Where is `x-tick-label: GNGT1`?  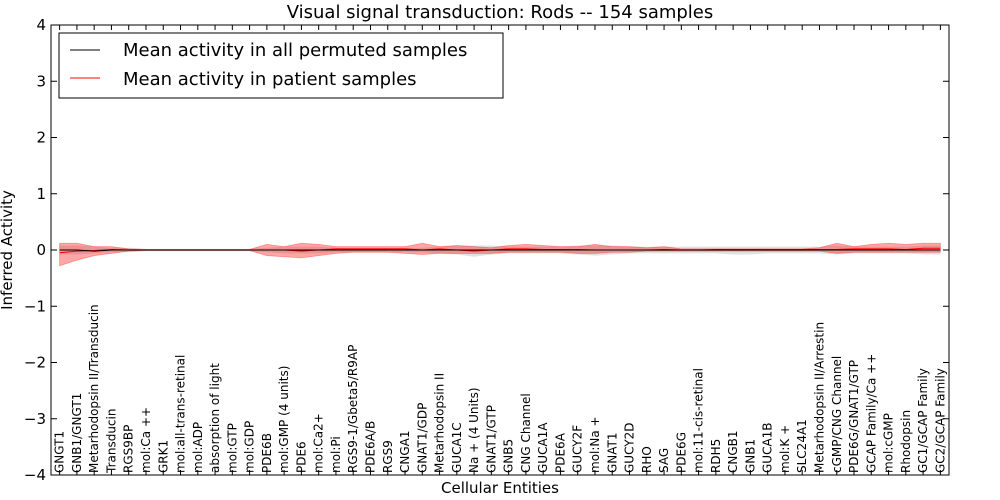
x-tick-label: GNGT1 is located at coordinates (60, 452).